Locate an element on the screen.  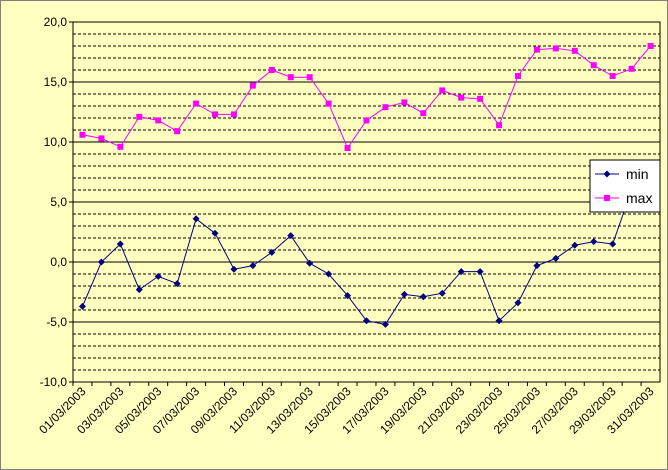
y-tick-label: 5,0 is located at coordinates (58, 202).